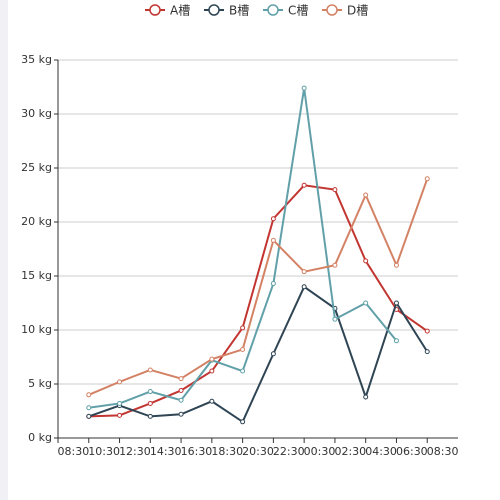  What do you see at coordinates (239, 11) in the screenshot?
I see `legend-label: B槽` at bounding box center [239, 11].